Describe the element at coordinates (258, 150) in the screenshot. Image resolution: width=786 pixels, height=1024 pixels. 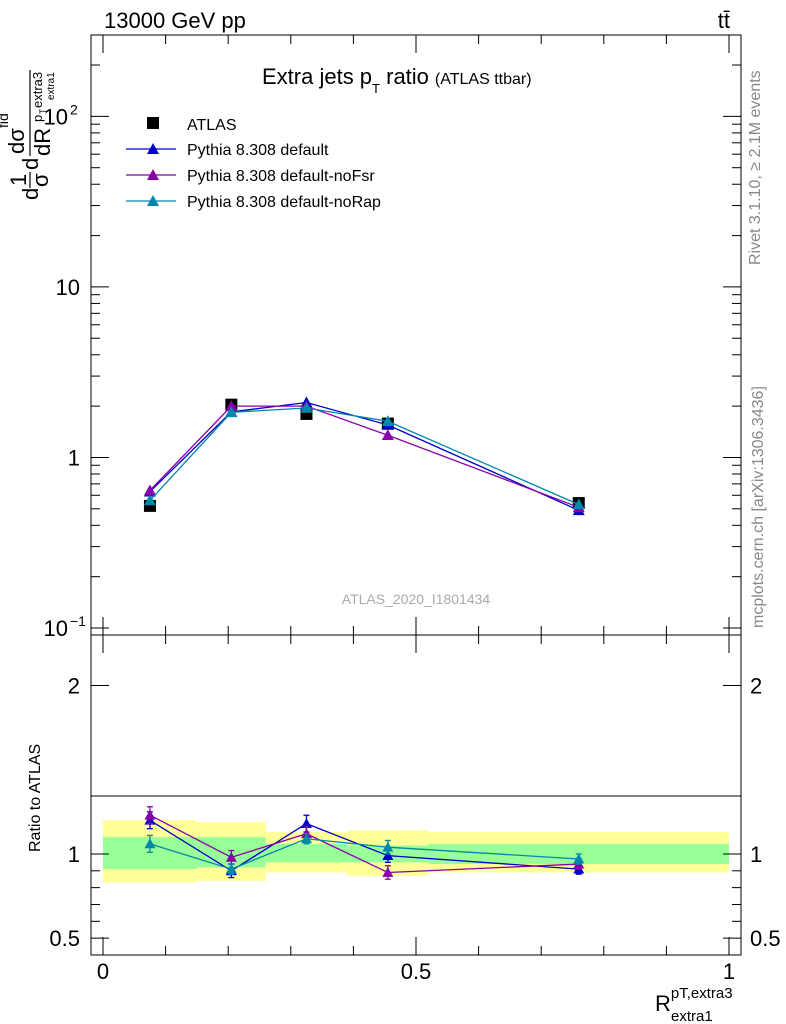
I see `legend-label-default: Pythia 8.308 default` at that location.